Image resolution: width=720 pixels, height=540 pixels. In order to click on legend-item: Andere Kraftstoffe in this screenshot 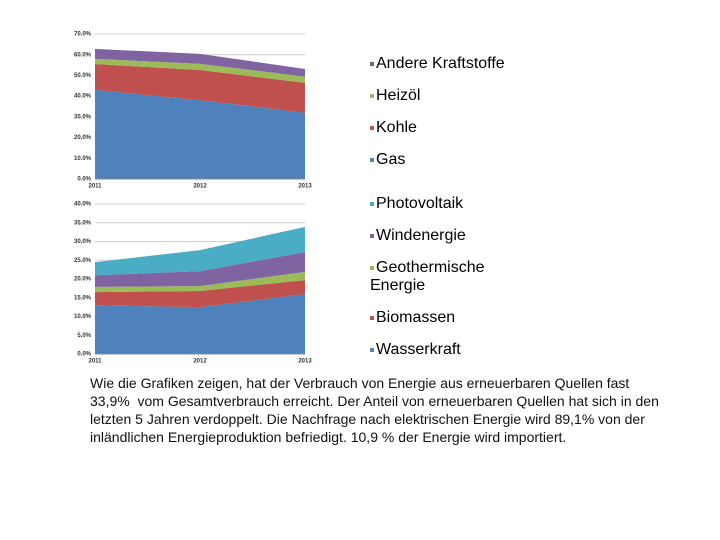, I will do `click(445, 64)`.